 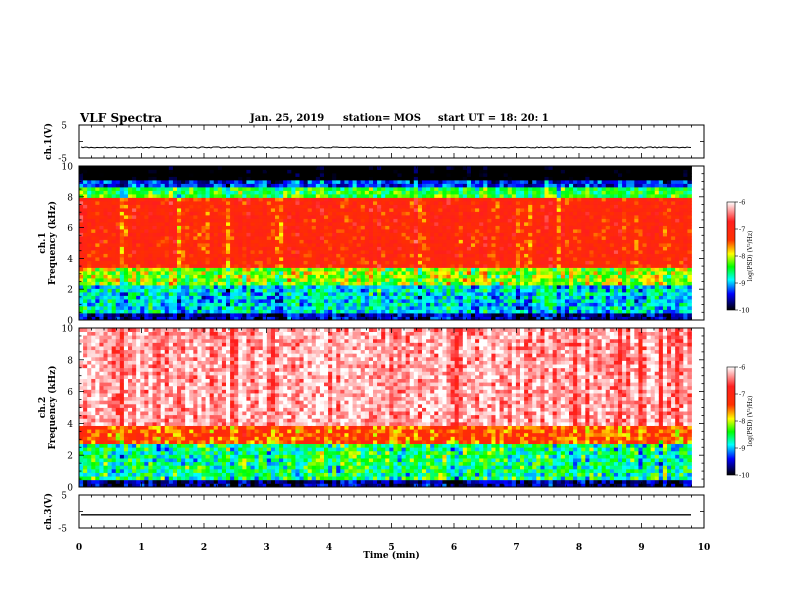 I want to click on ch1-waveform-trace, so click(x=386, y=147).